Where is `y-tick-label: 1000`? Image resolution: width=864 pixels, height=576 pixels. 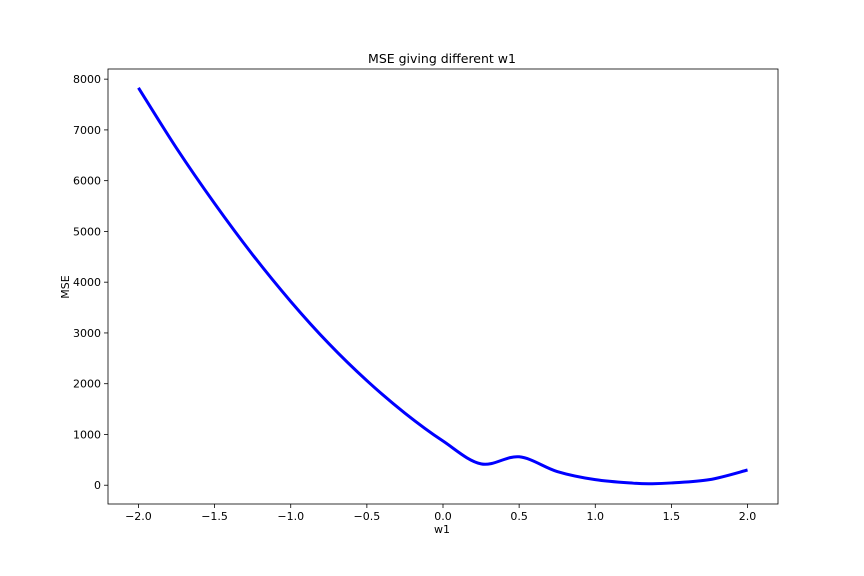 y-tick-label: 1000 is located at coordinates (87, 434).